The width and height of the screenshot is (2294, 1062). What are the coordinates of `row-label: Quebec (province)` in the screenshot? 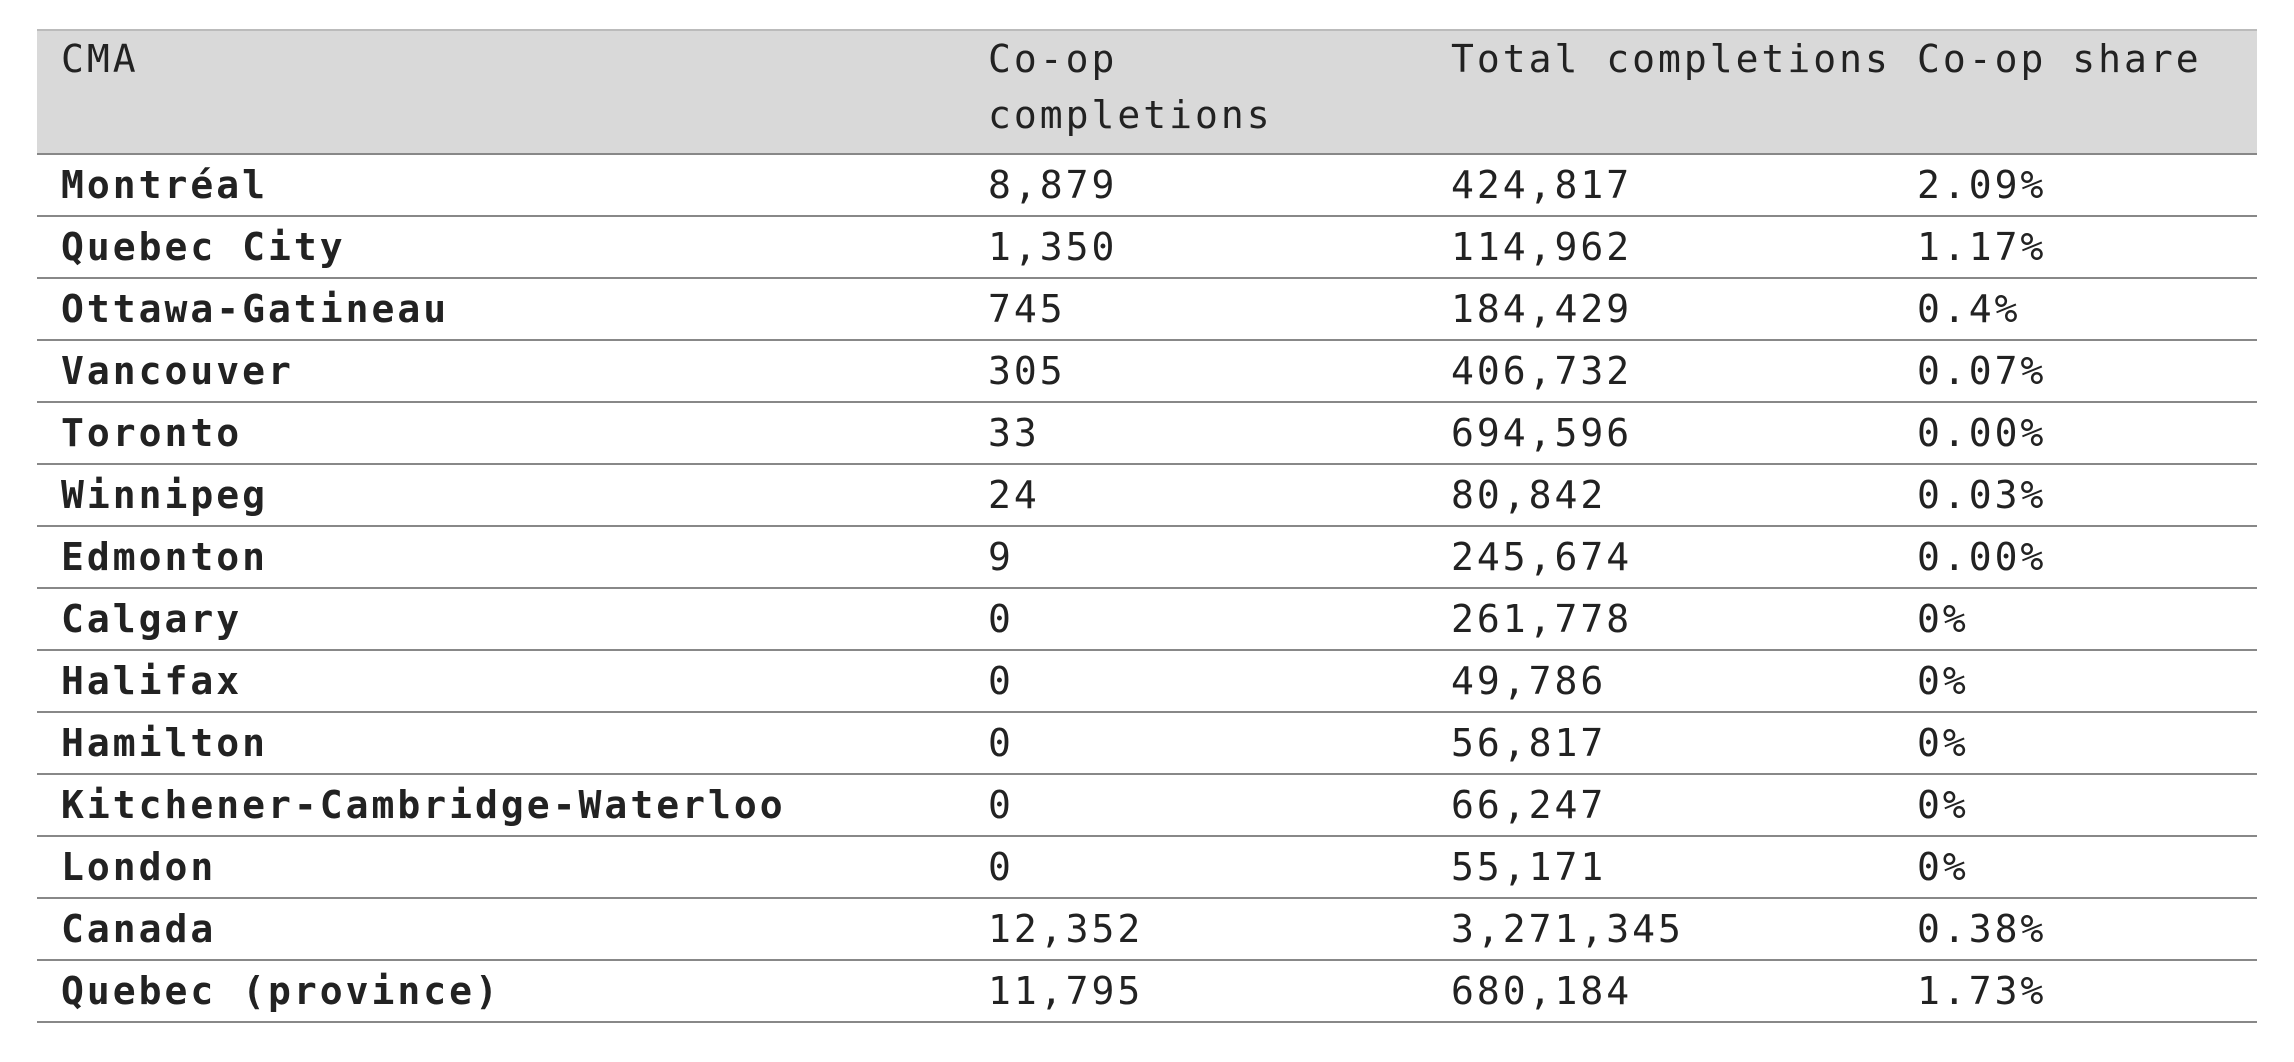 It's located at (500, 991).